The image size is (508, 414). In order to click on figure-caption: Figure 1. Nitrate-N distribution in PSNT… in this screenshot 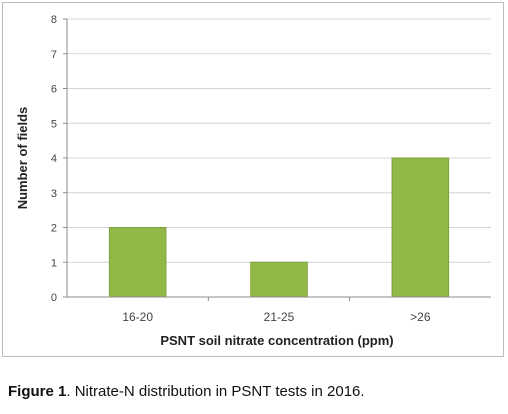, I will do `click(186, 391)`.